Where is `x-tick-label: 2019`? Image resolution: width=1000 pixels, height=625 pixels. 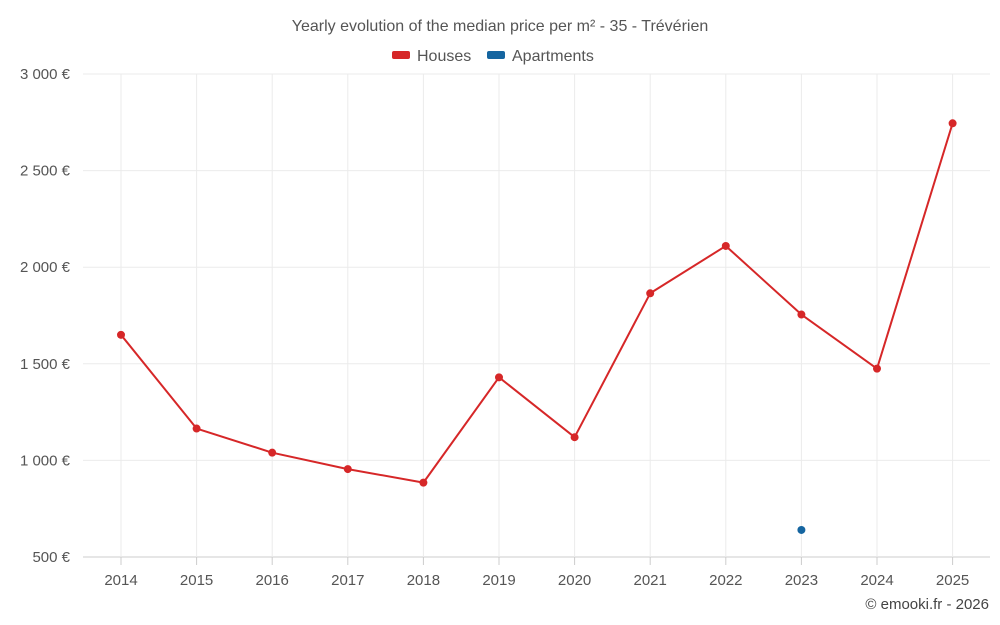 x-tick-label: 2019 is located at coordinates (498, 580).